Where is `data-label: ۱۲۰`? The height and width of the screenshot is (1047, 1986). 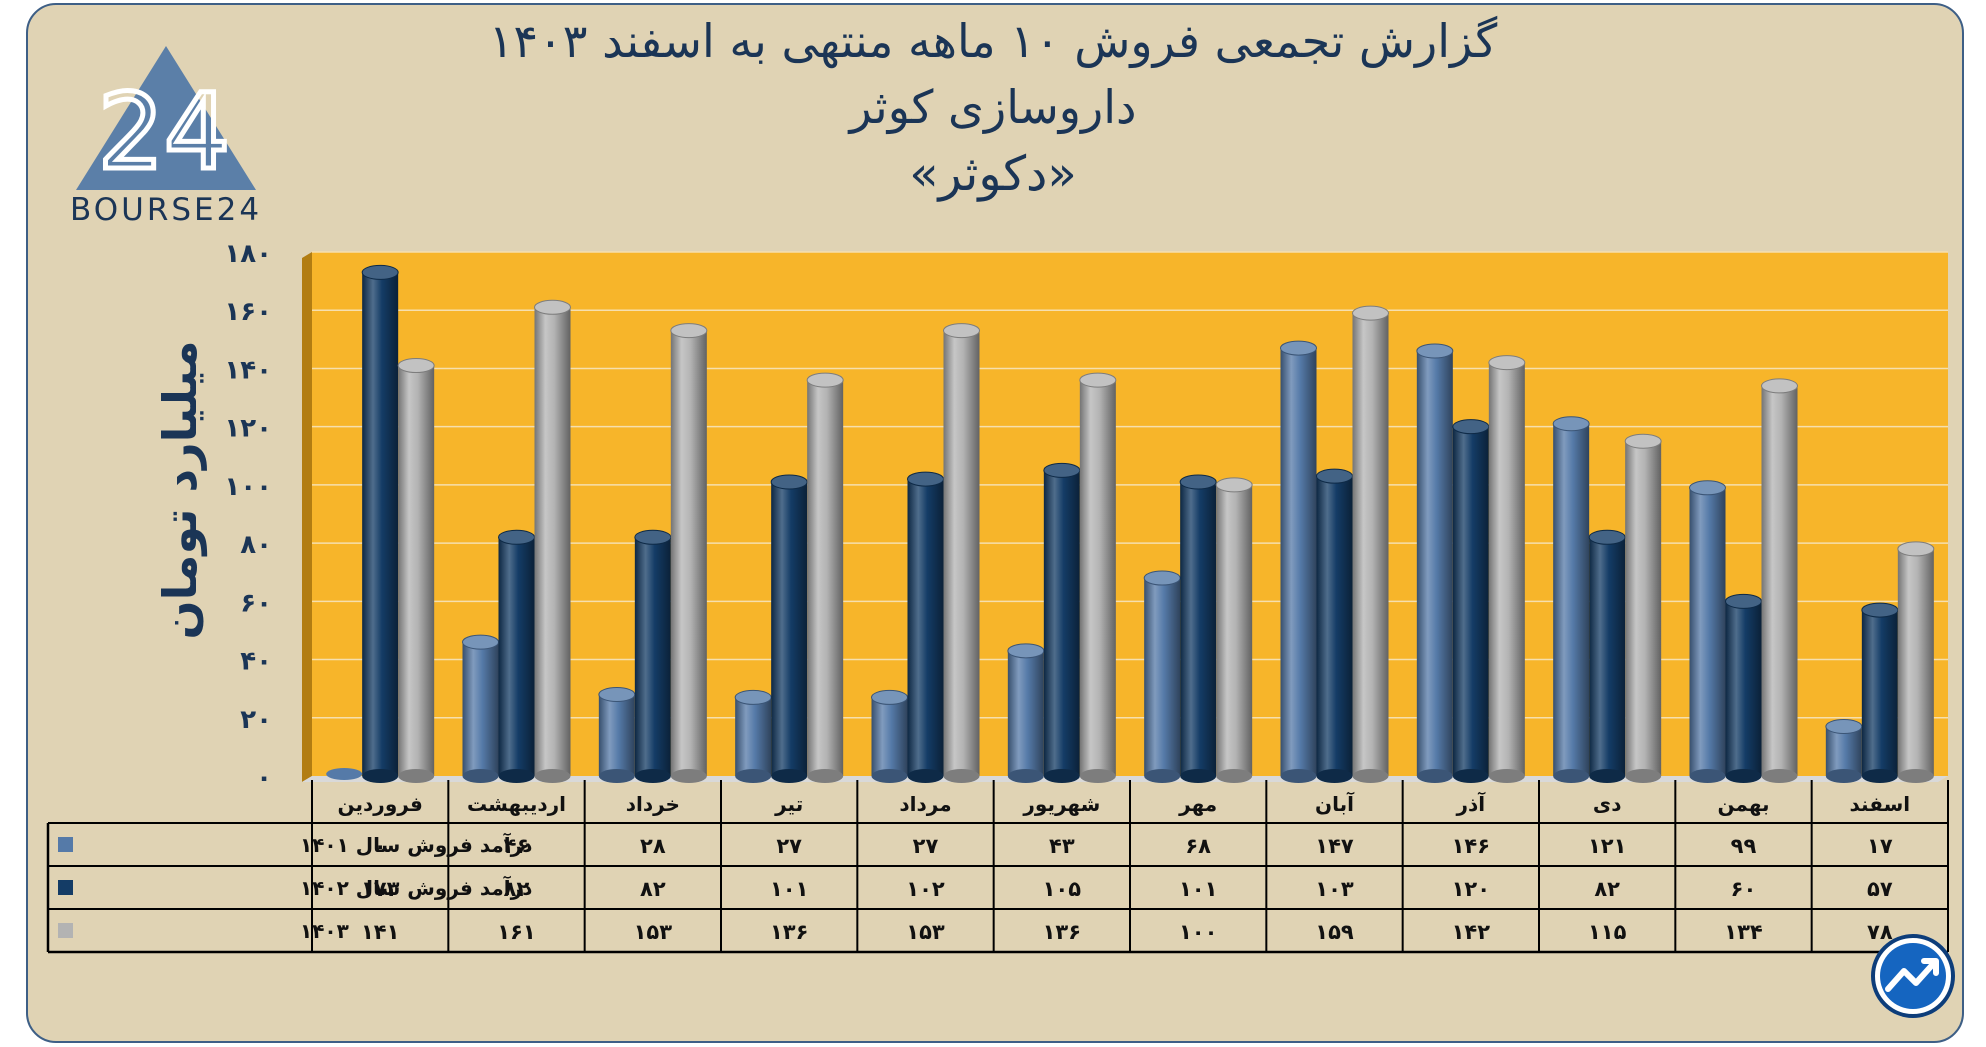 data-label: ۱۲۰ is located at coordinates (1471, 889).